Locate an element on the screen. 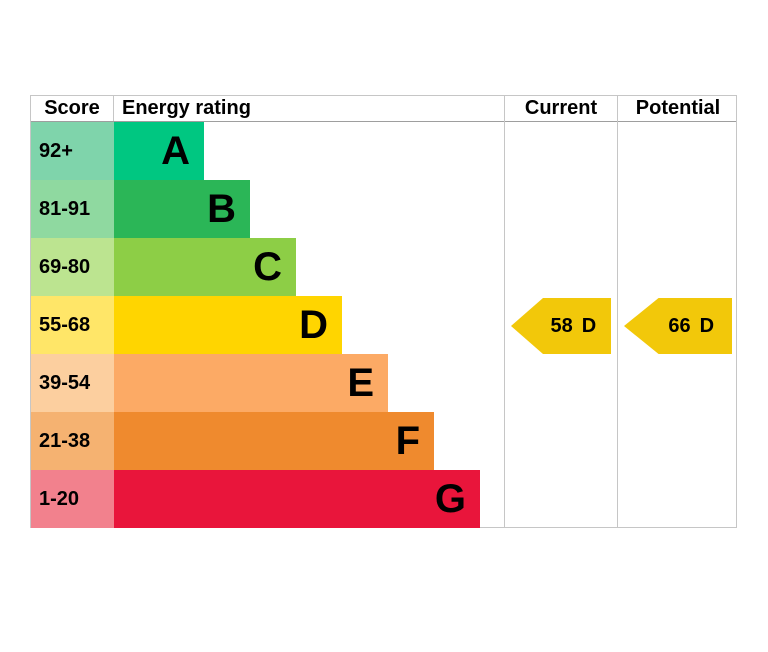 The width and height of the screenshot is (768, 652). band-bar-c: C is located at coordinates (205, 267).